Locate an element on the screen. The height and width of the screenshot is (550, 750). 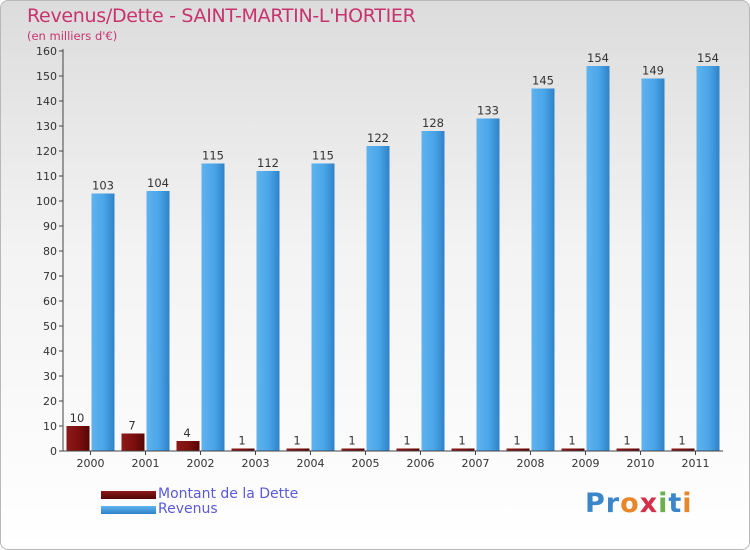
x-tick-label: 2002 is located at coordinates (201, 463).